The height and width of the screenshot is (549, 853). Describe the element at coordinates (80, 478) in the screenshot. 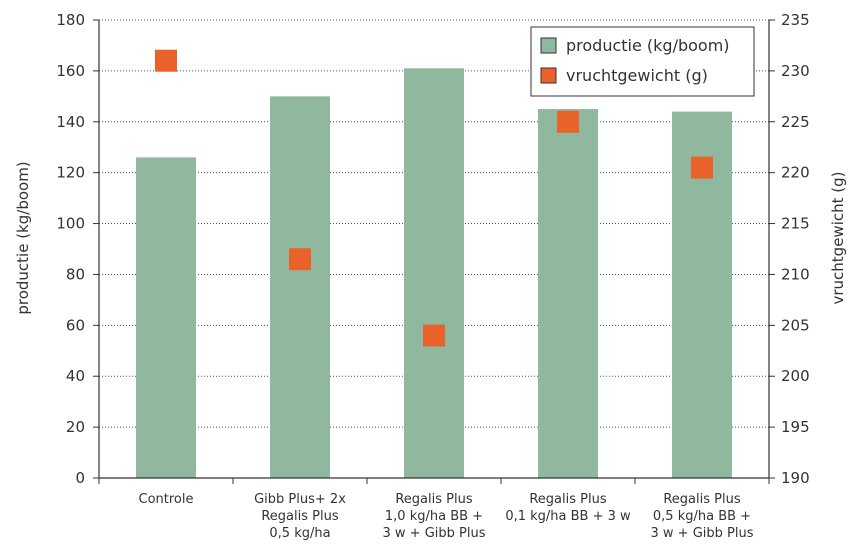

I see `y-tick-label: 0` at that location.